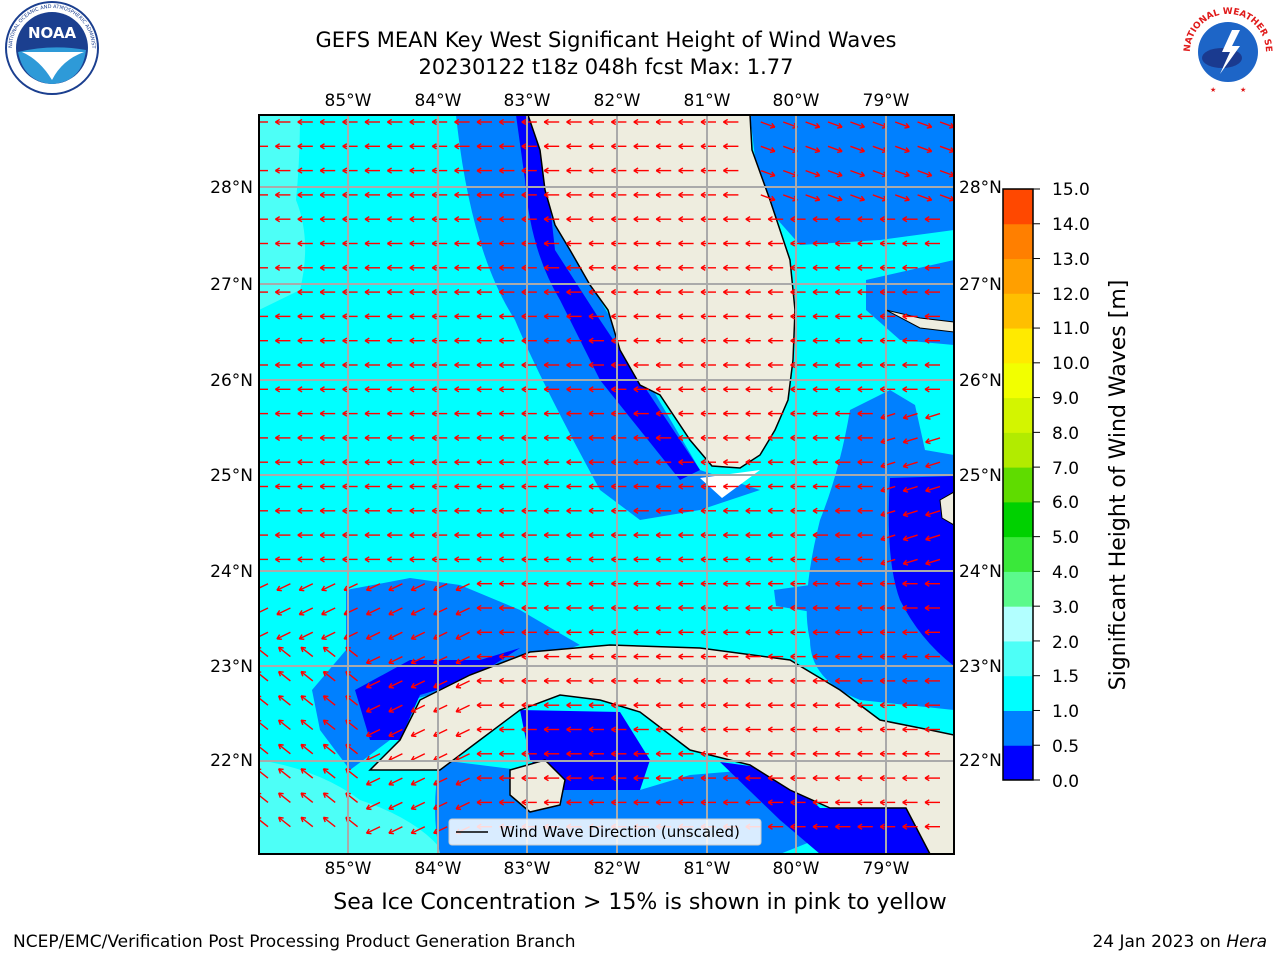 This screenshot has width=1280, height=960. What do you see at coordinates (980, 667) in the screenshot?
I see `lat-label-right: 23°N` at bounding box center [980, 667].